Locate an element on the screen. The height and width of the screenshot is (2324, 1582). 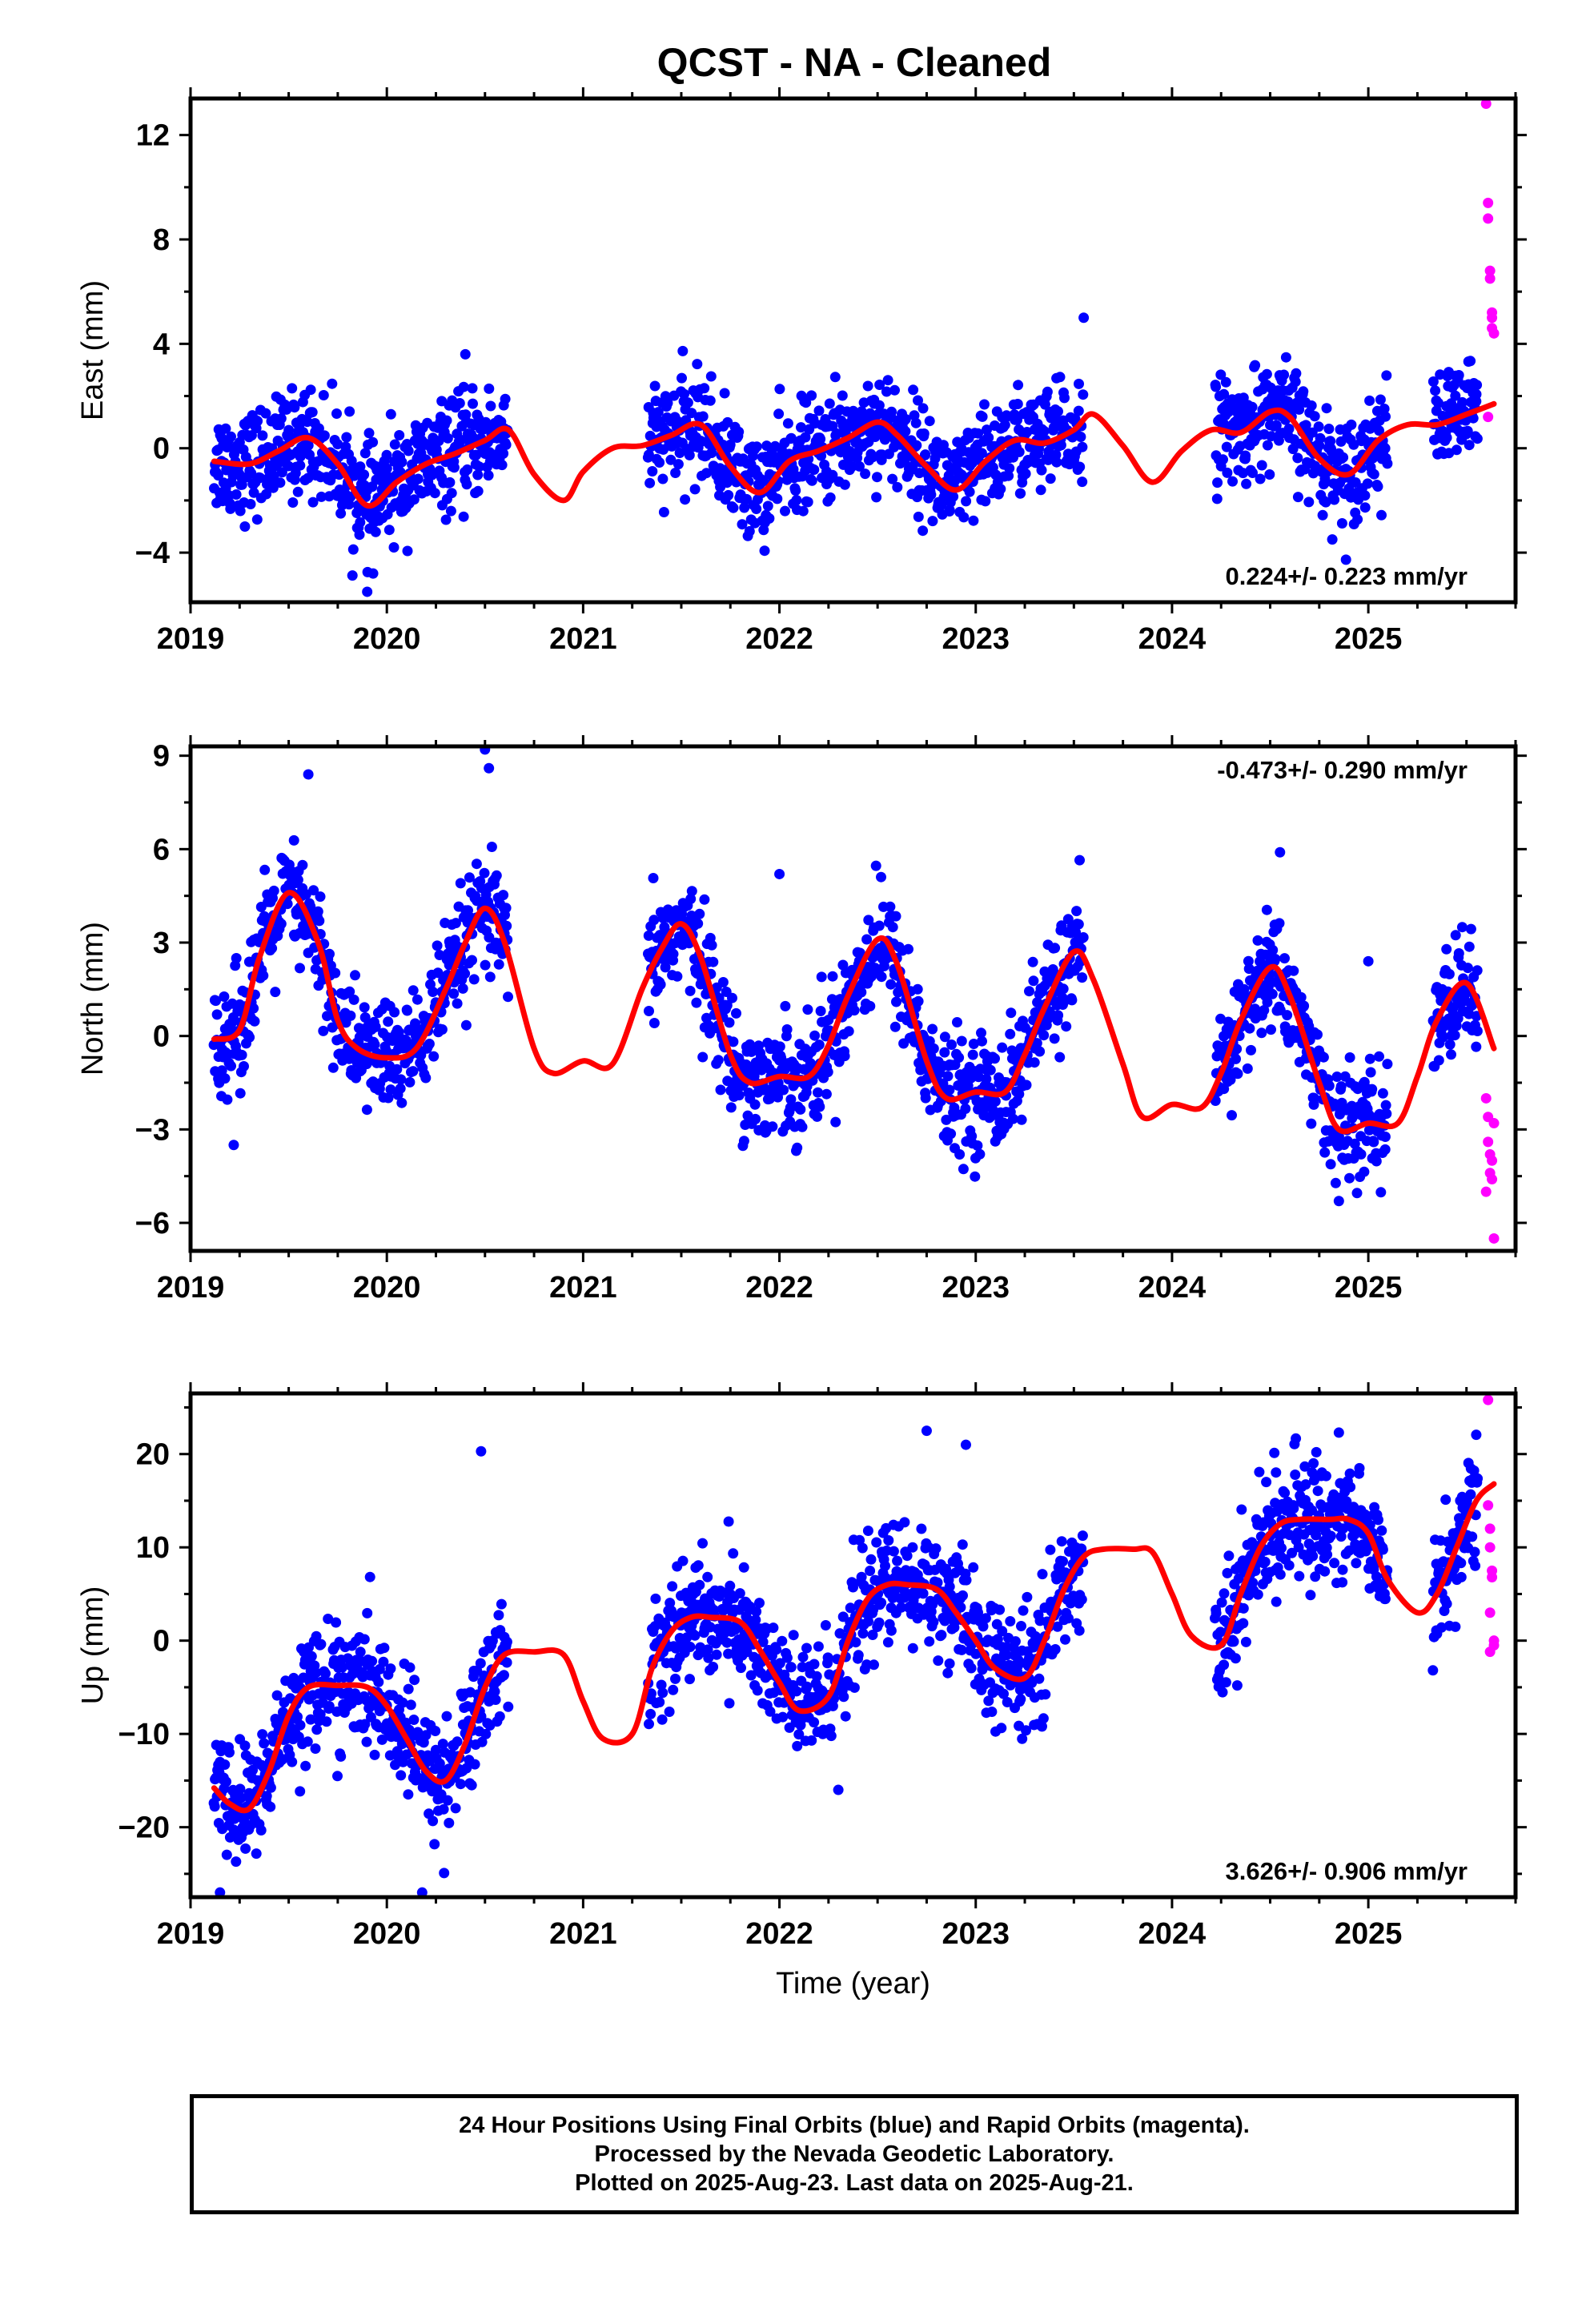
east-x-tick-label: 2021 is located at coordinates (583, 639).